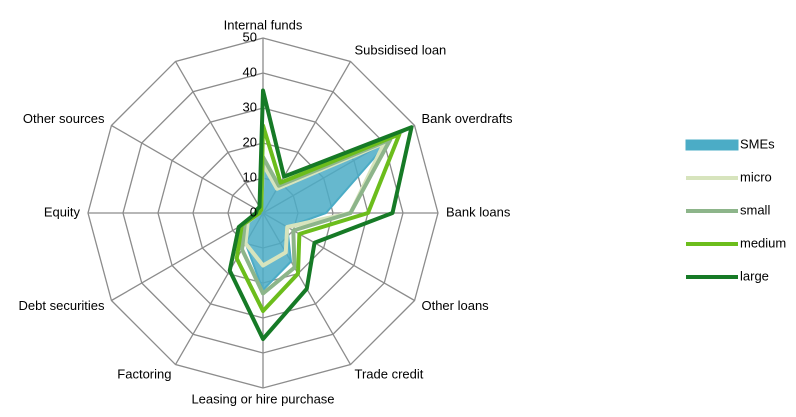 The image size is (796, 417). What do you see at coordinates (62, 211) in the screenshot?
I see `category-label: Equity` at bounding box center [62, 211].